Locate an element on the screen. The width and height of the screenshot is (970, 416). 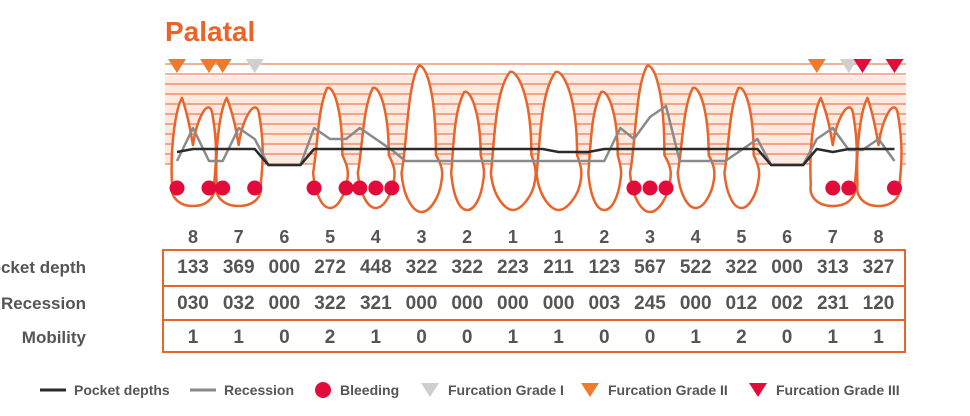
measurement-lines is located at coordinates (535, 135).